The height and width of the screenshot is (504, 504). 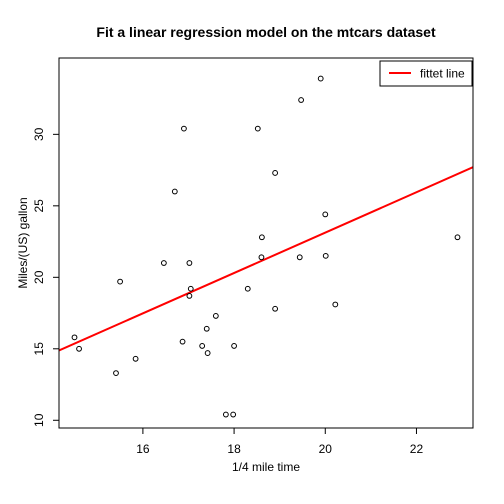 I want to click on y-tick-label: 10, so click(x=39, y=420).